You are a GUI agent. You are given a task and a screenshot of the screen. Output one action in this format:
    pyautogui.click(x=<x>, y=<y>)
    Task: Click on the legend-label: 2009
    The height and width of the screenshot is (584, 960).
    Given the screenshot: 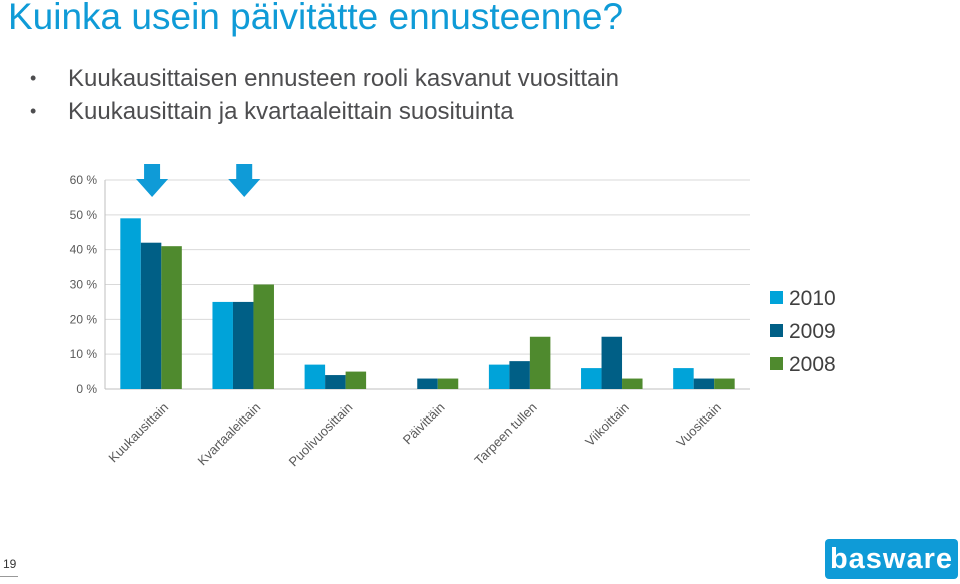 What is the action you would take?
    pyautogui.click(x=812, y=331)
    